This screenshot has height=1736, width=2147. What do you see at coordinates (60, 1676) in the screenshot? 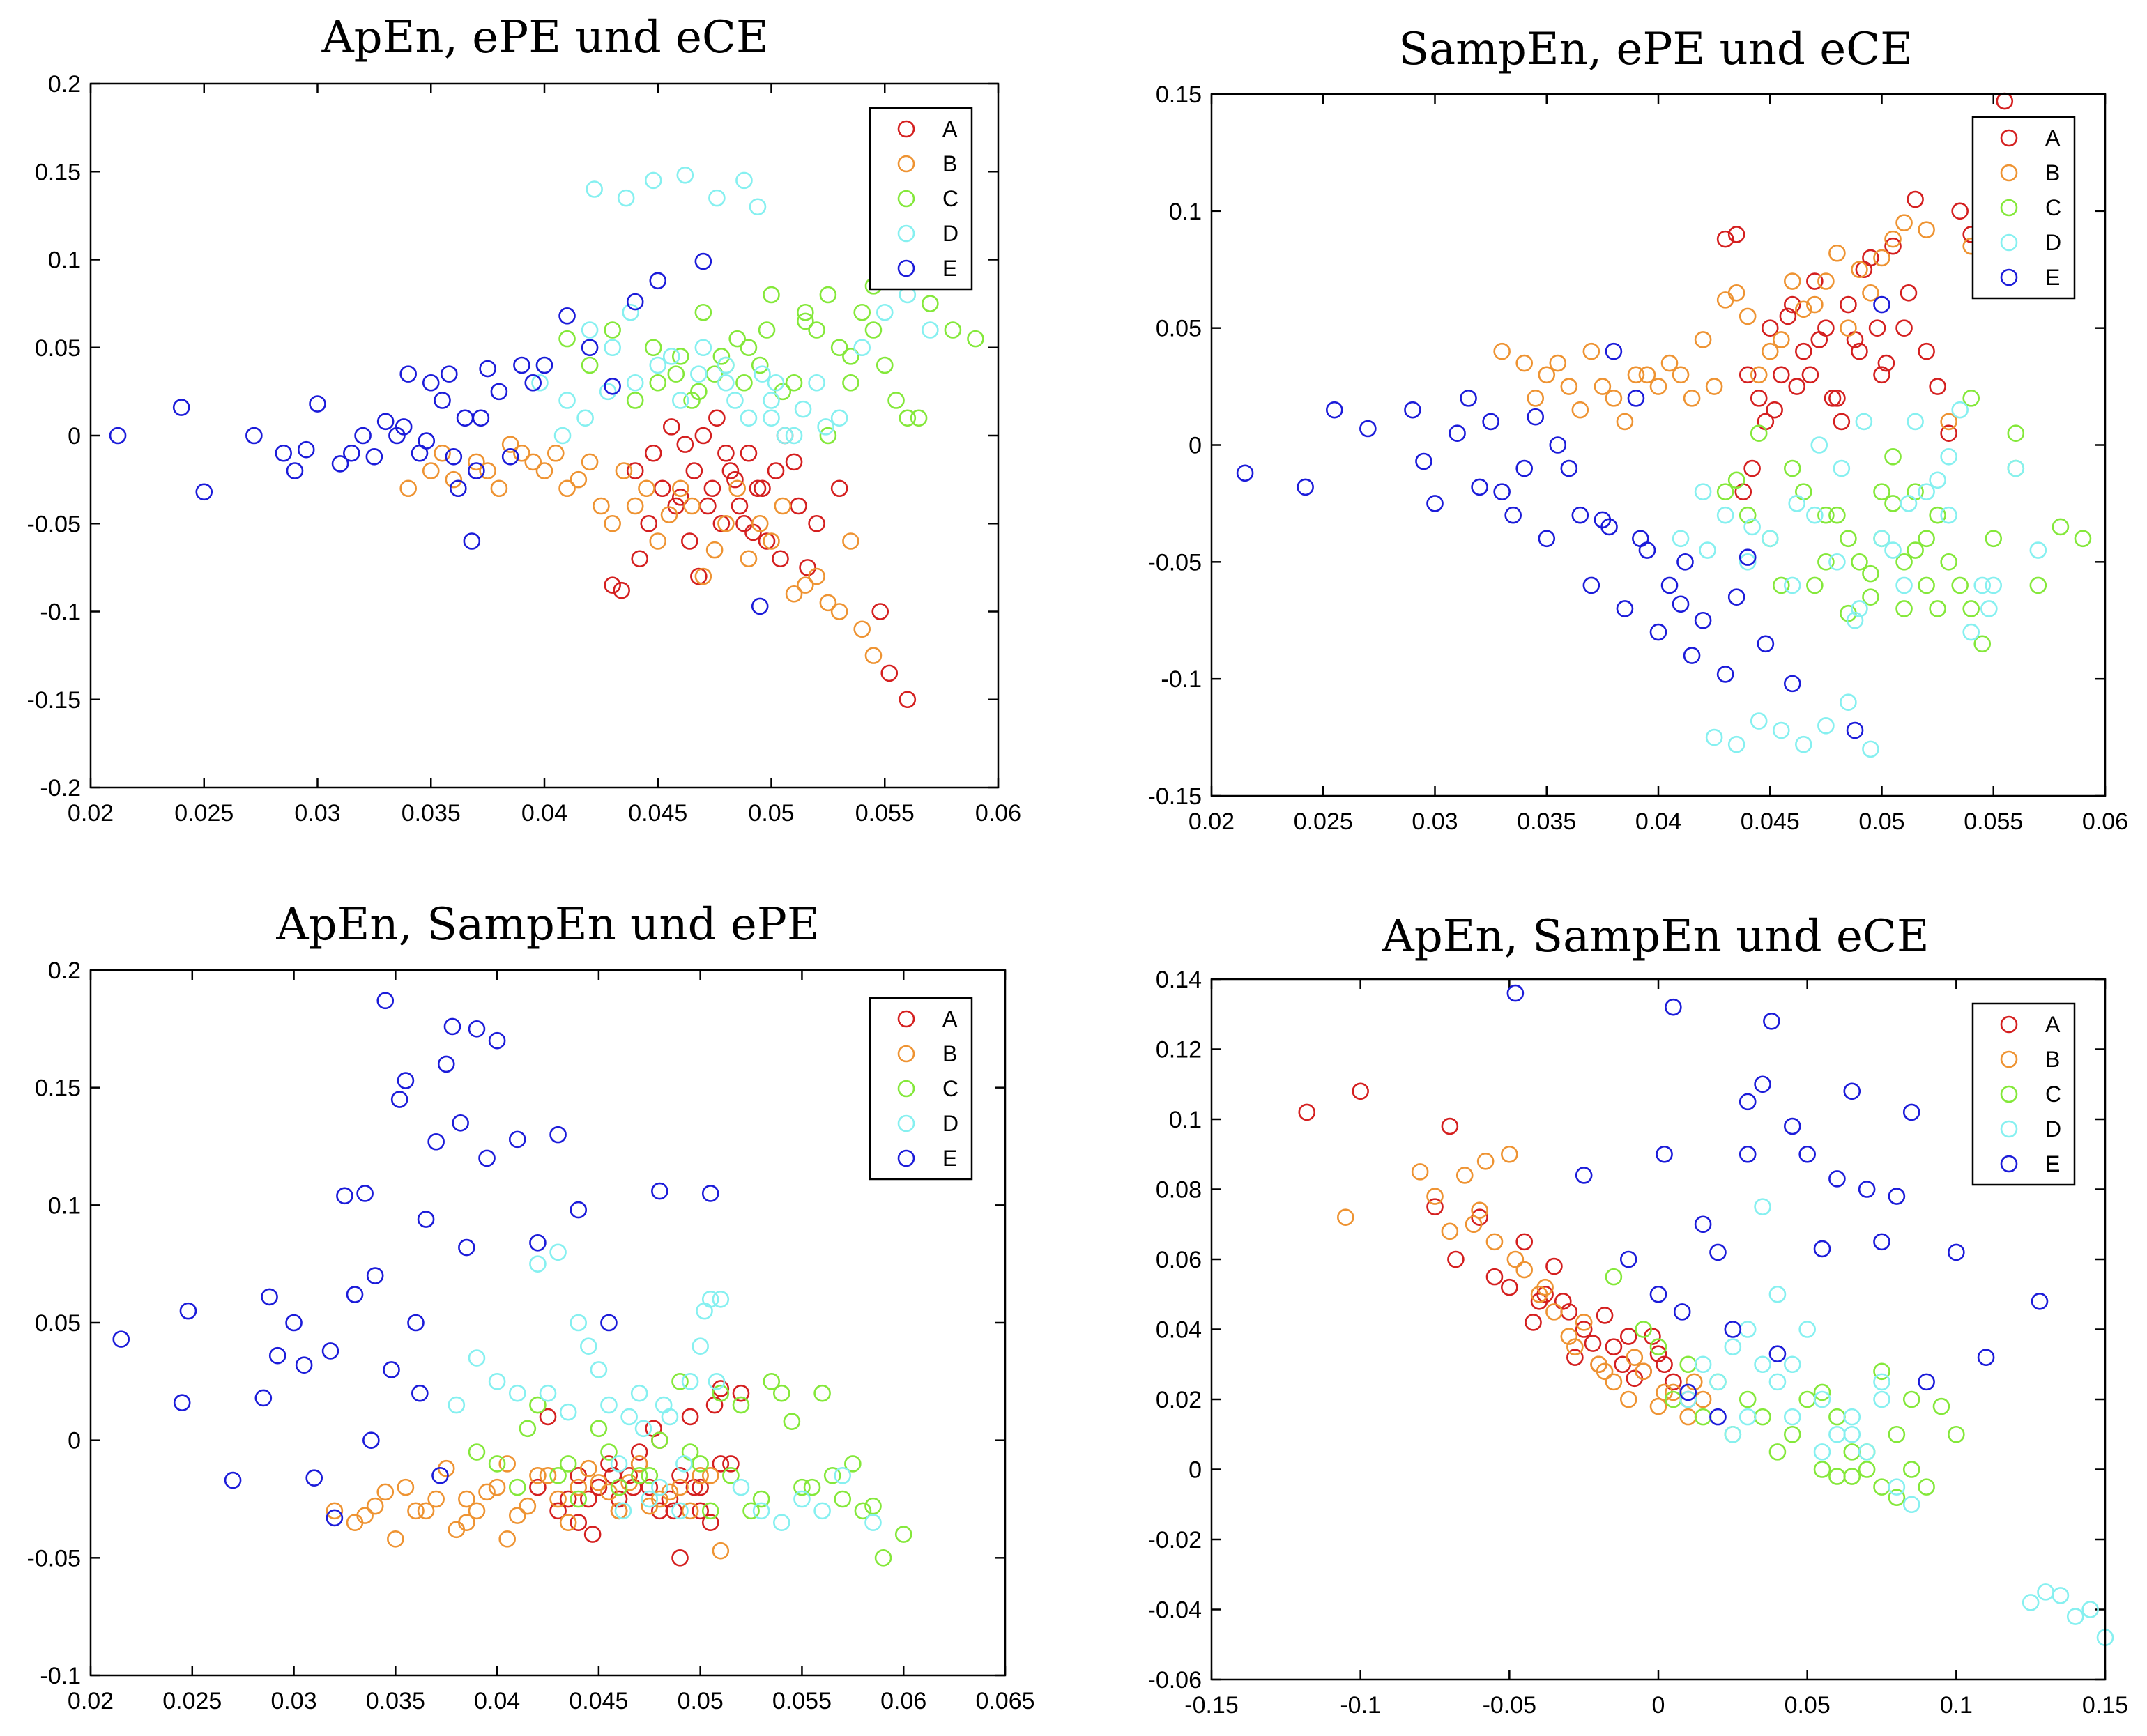
I see `y-tick-label: -0.1` at bounding box center [60, 1676].